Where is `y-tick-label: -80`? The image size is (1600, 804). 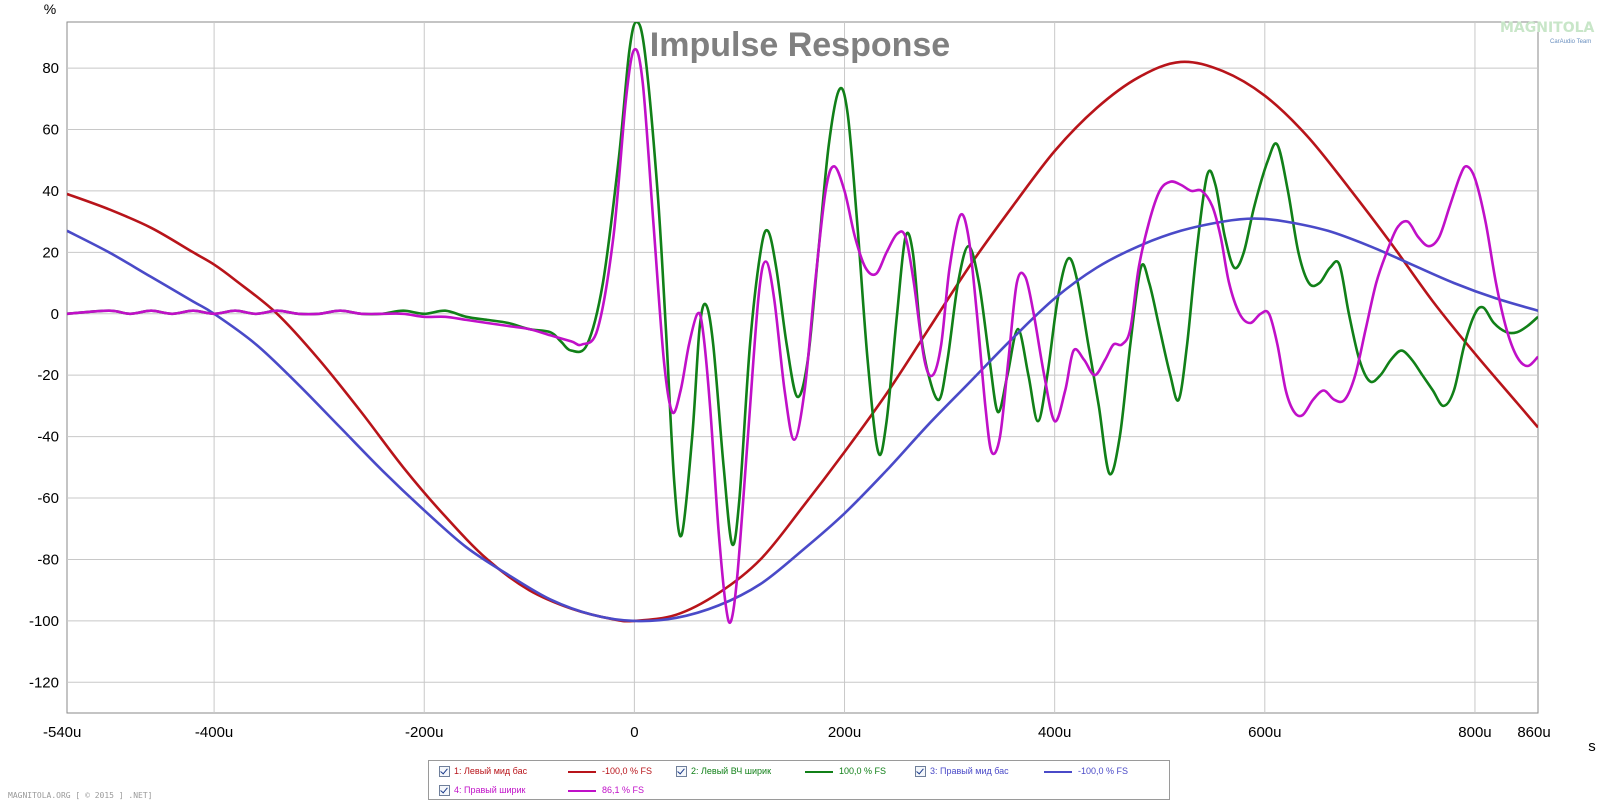
y-tick-label: -80 is located at coordinates (48, 559).